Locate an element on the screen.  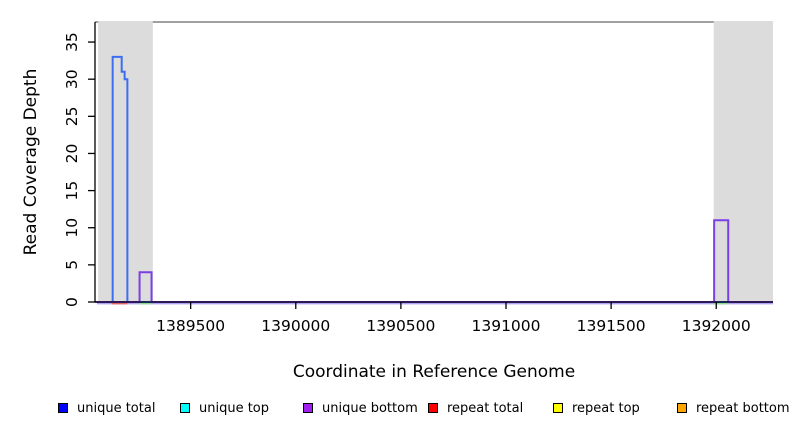
repeat-region-left is located at coordinates (125, 161).